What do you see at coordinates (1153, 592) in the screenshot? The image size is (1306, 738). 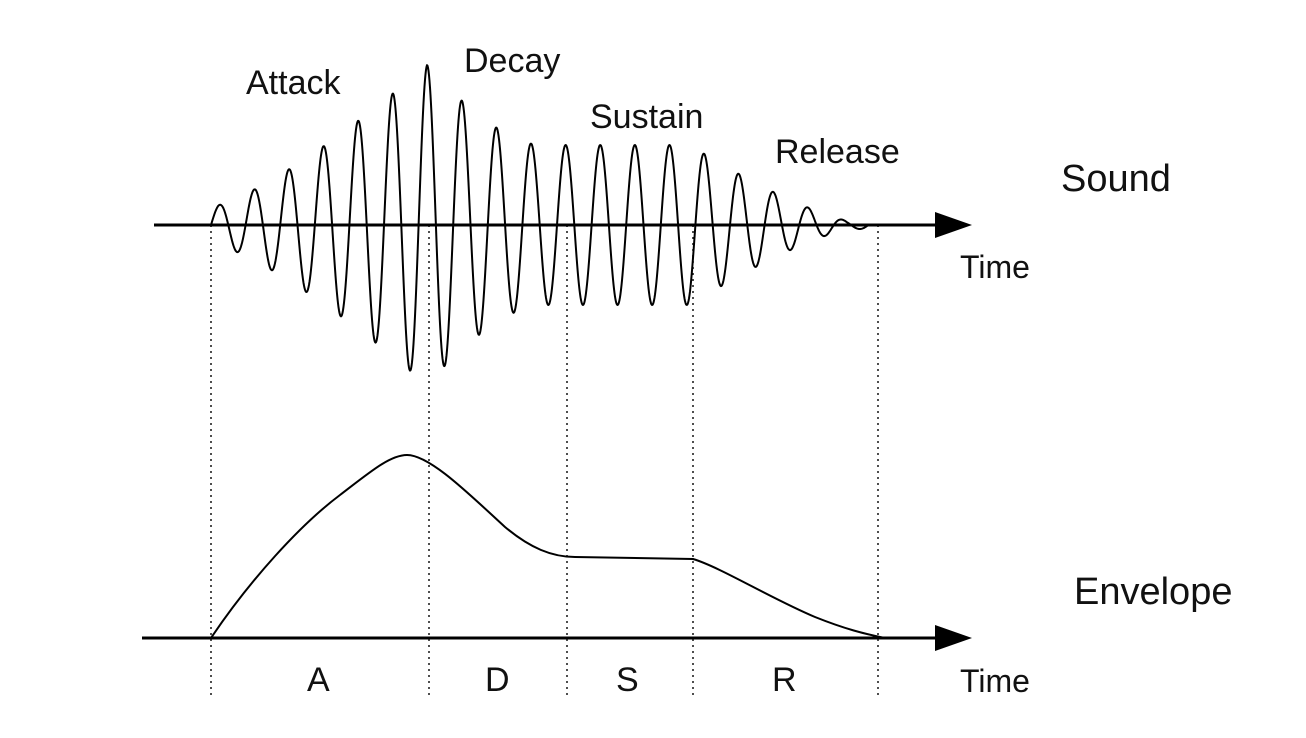 I see `envelope-row-label: Envelope` at bounding box center [1153, 592].